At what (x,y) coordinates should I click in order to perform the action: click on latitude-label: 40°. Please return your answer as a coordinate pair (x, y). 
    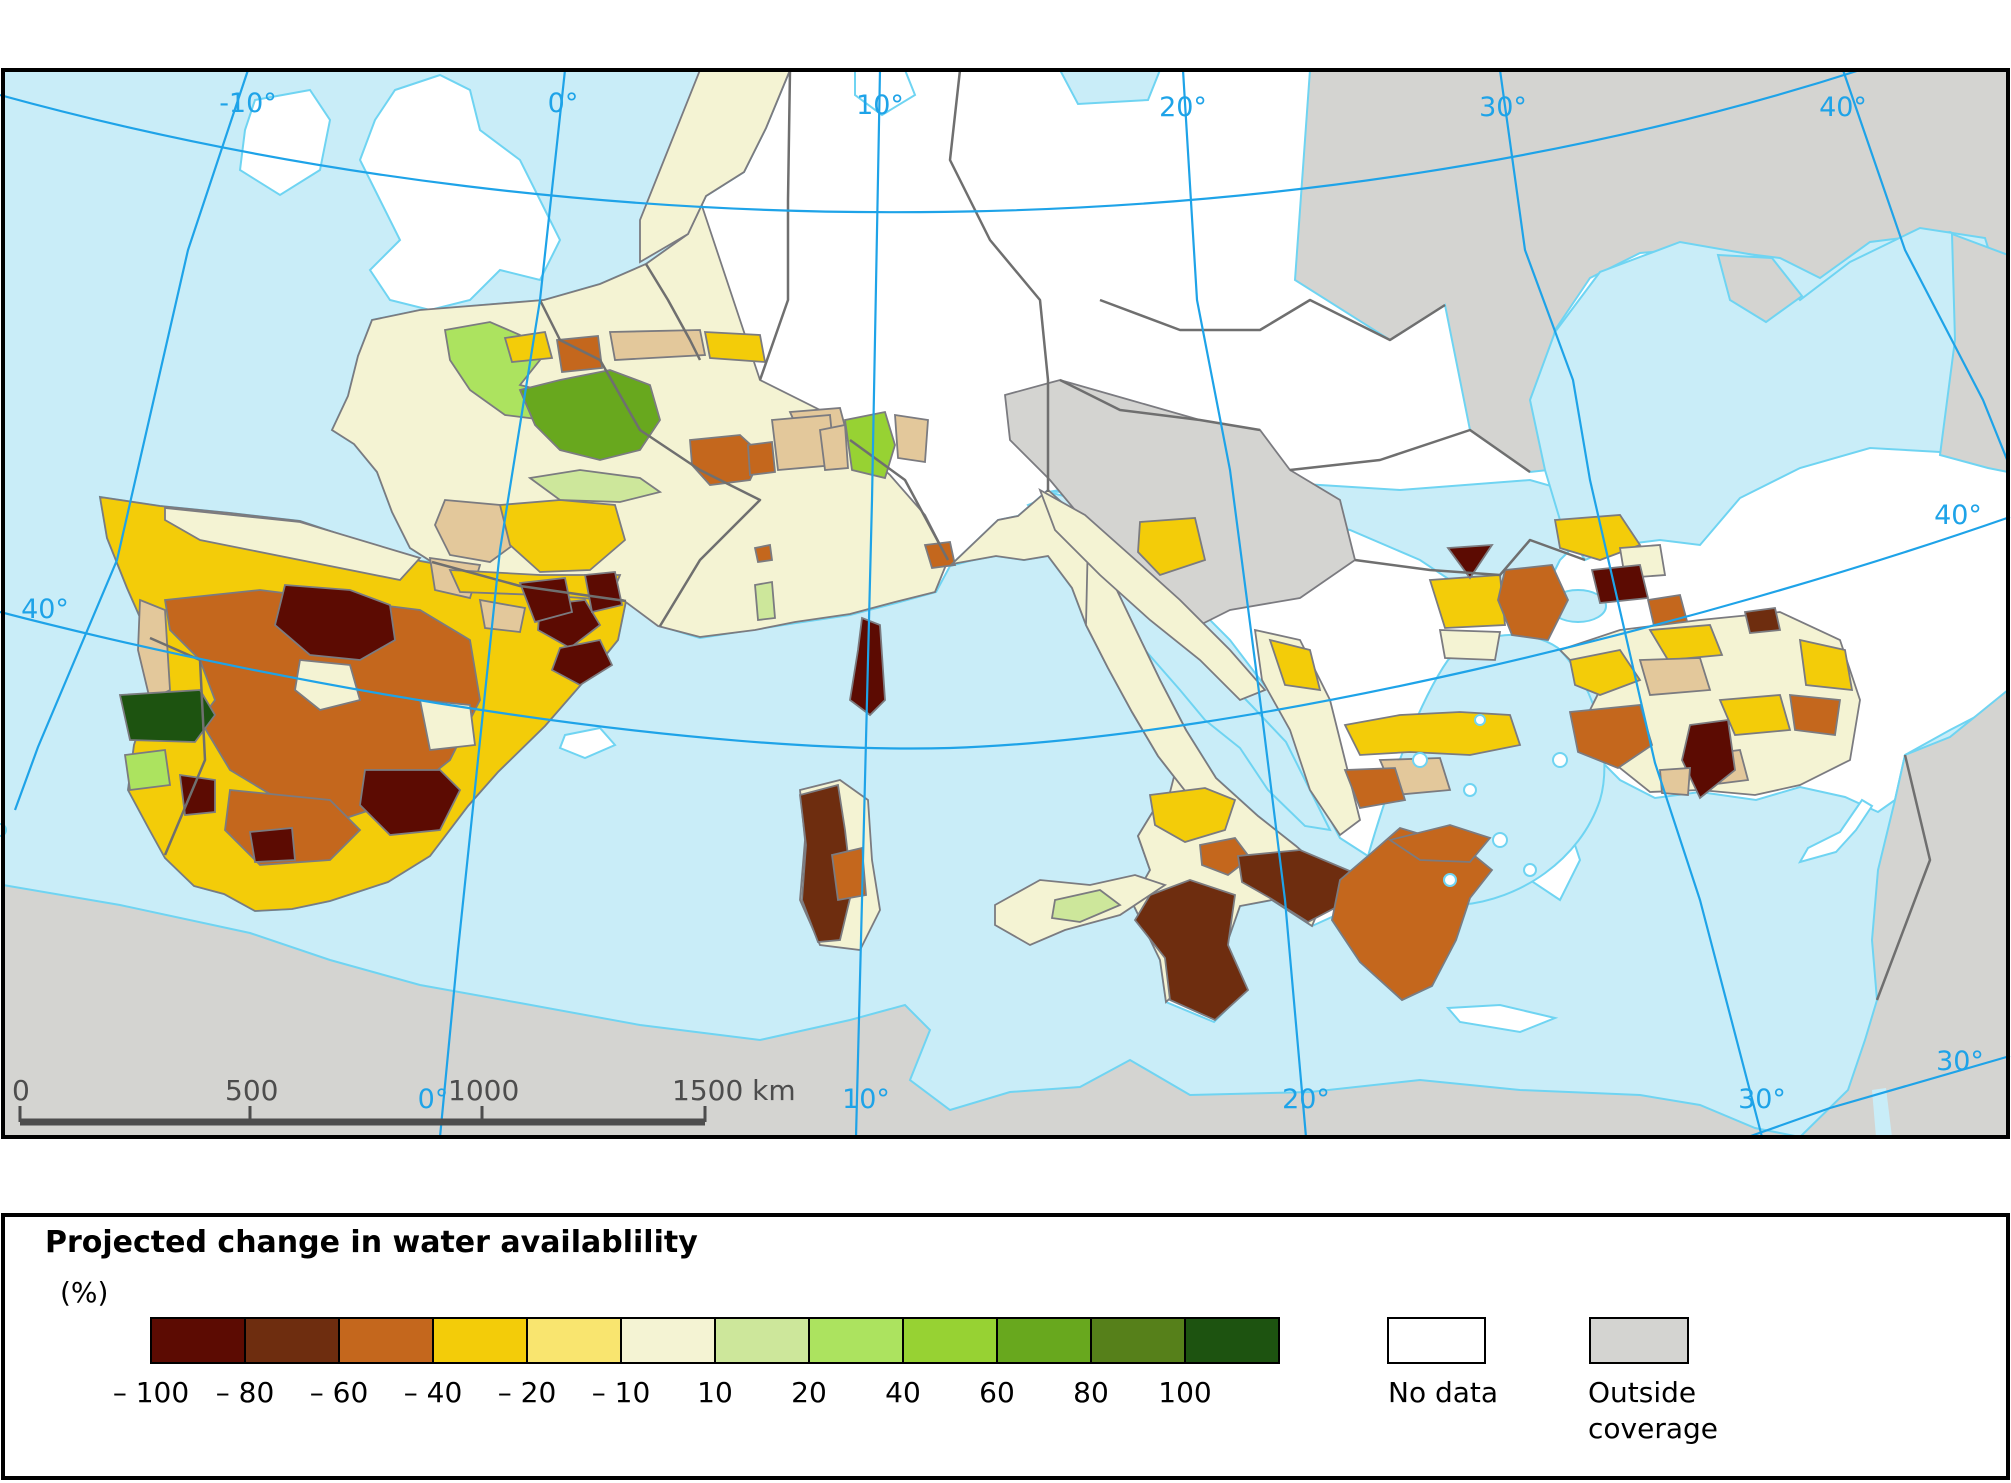
    Looking at the image, I should click on (45, 609).